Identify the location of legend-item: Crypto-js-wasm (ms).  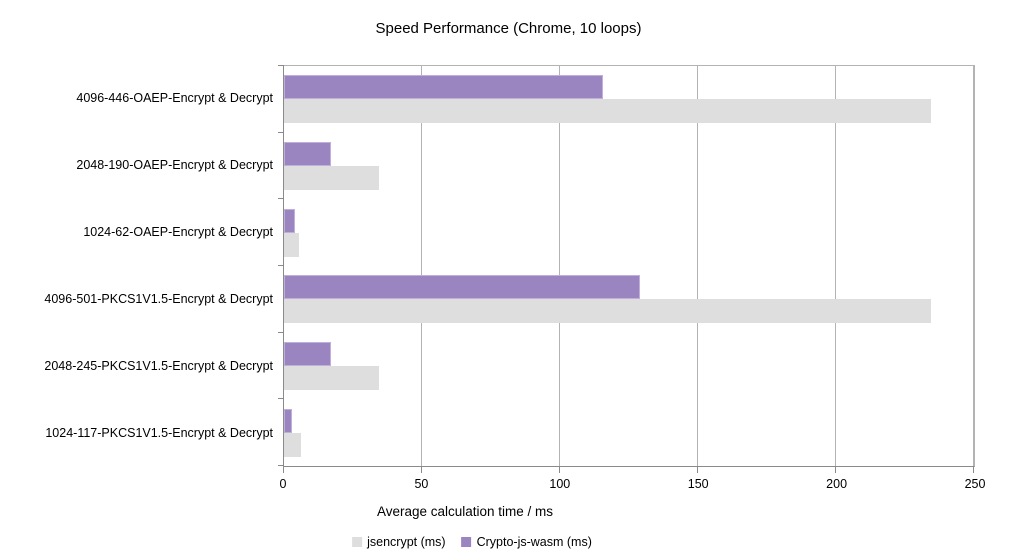
(526, 542).